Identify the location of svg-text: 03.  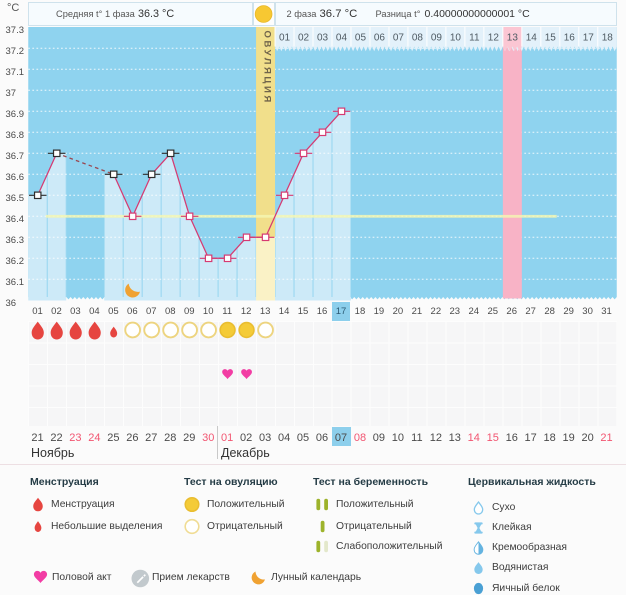
(323, 38).